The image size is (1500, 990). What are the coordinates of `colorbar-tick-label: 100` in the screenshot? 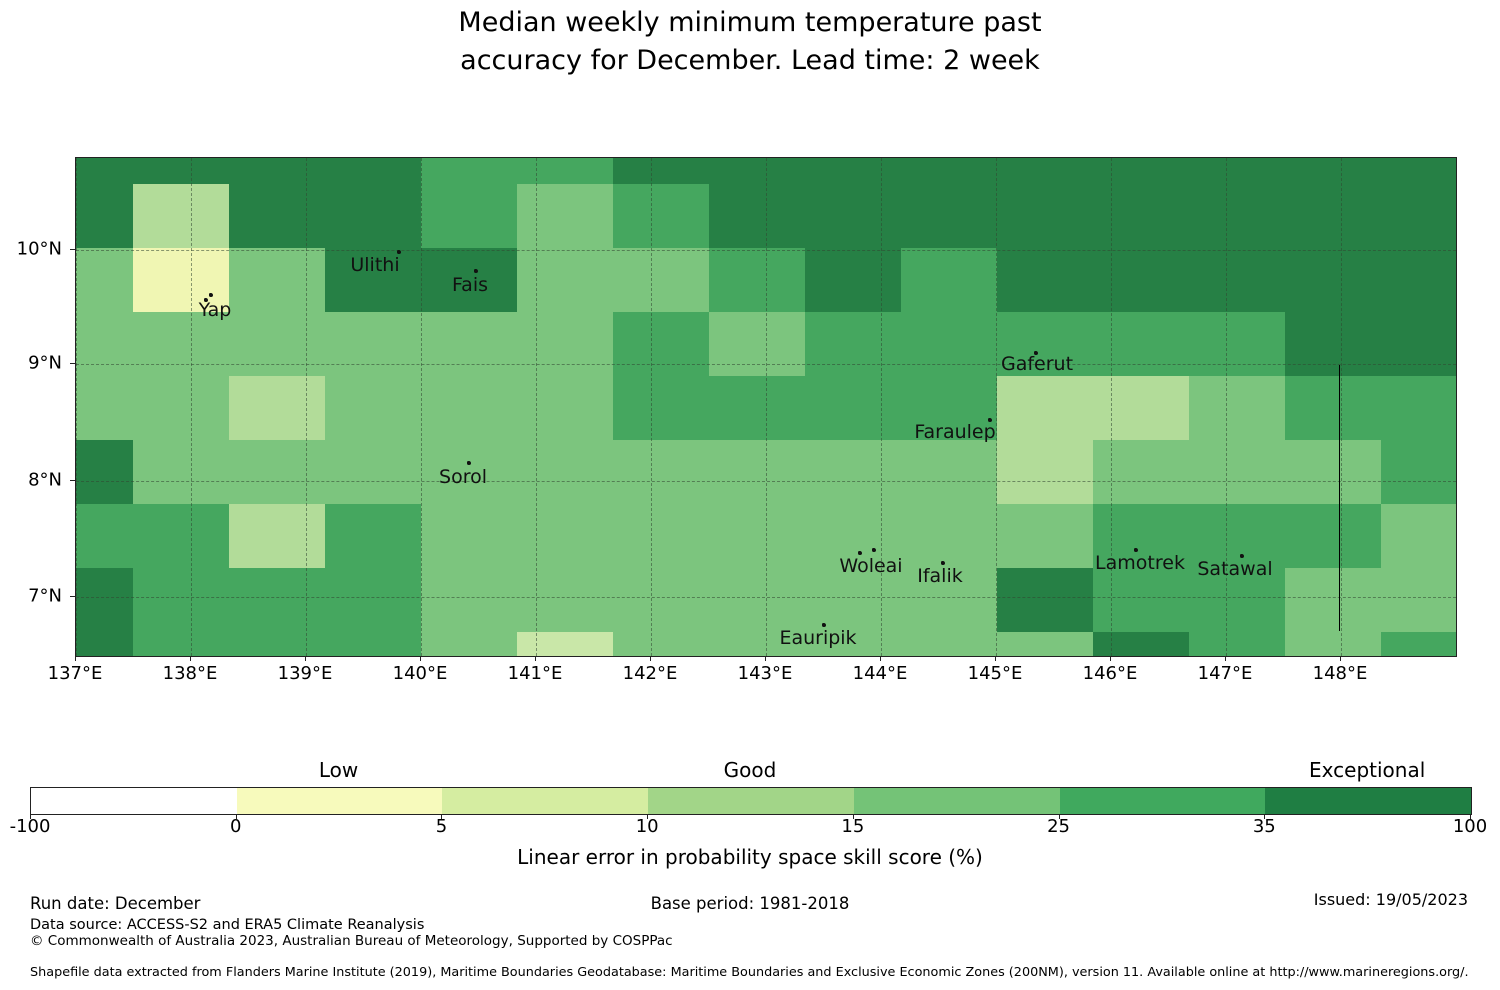 It's located at (1470, 826).